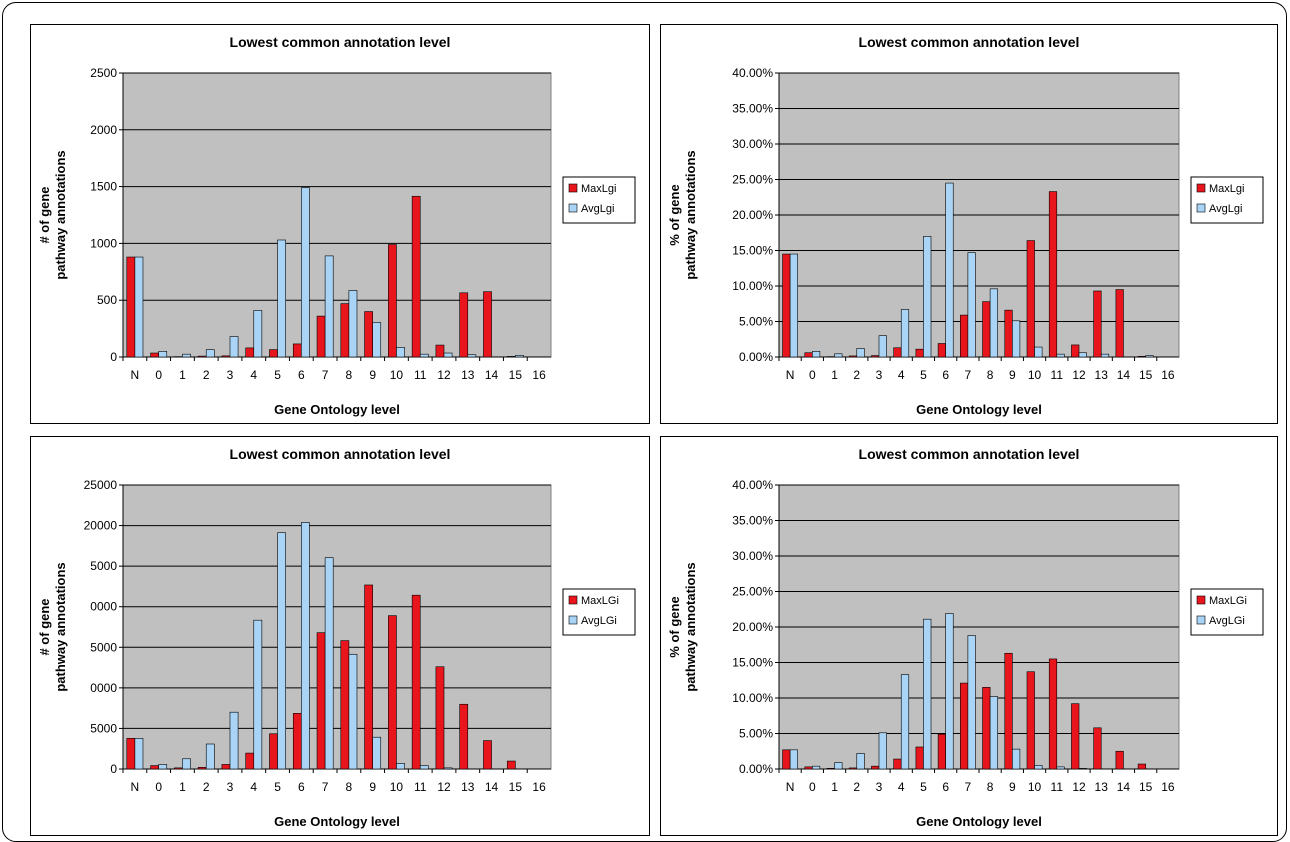  I want to click on y-axis-label: % of genepathway annotations, so click(682, 626).